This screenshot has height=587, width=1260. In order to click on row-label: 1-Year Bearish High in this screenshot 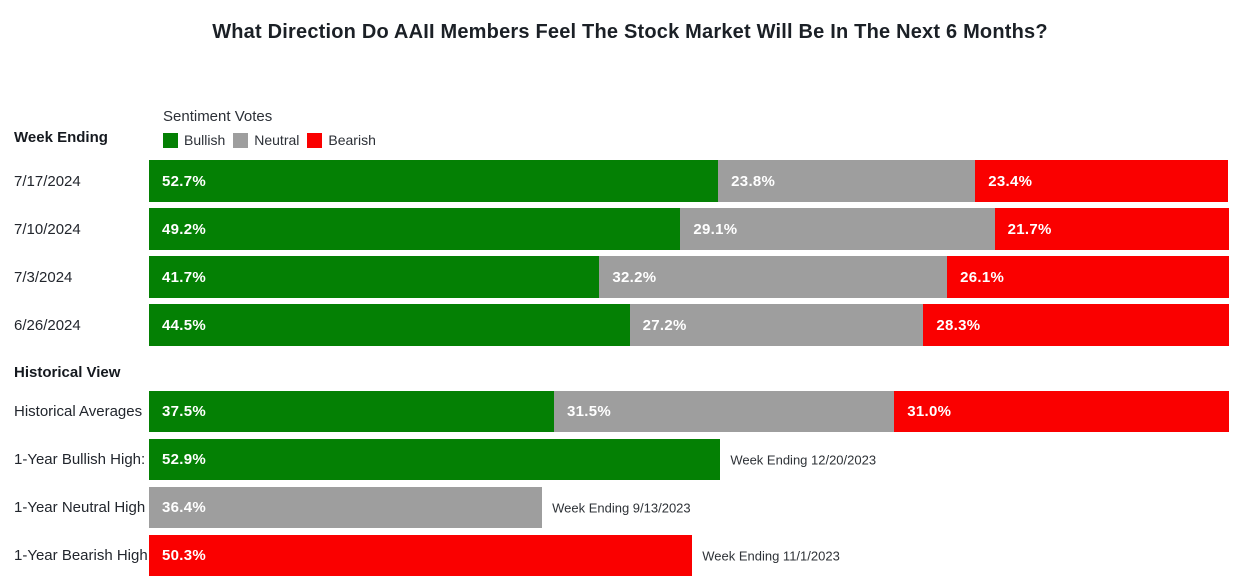, I will do `click(81, 555)`.